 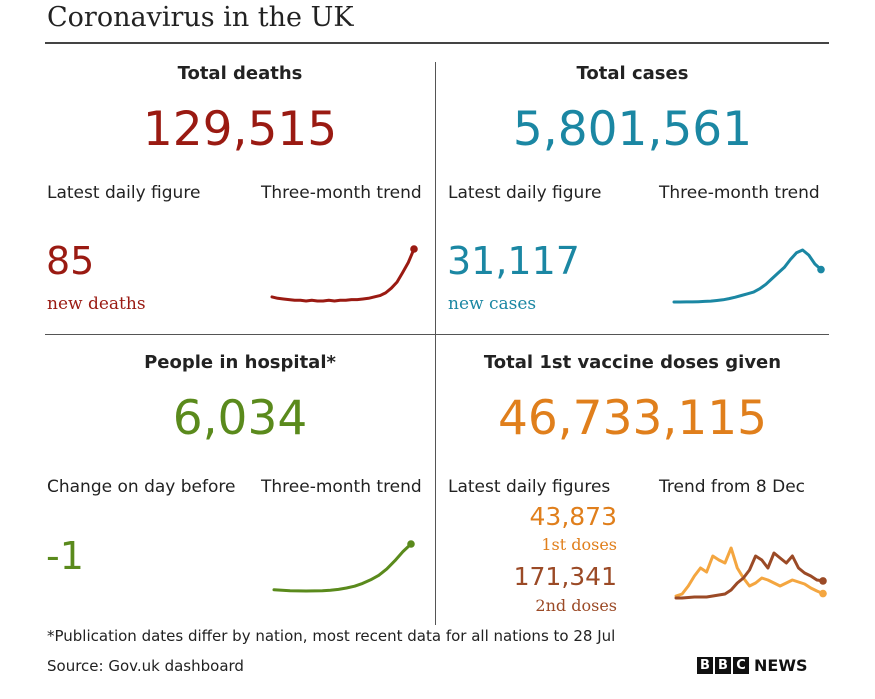 I want to click on vaccine-first-value: 43,873, so click(x=573, y=516).